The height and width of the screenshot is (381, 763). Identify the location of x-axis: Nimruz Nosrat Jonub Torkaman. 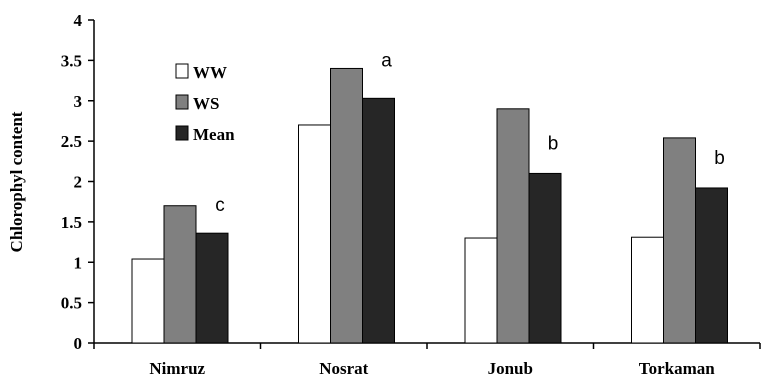
(427, 360).